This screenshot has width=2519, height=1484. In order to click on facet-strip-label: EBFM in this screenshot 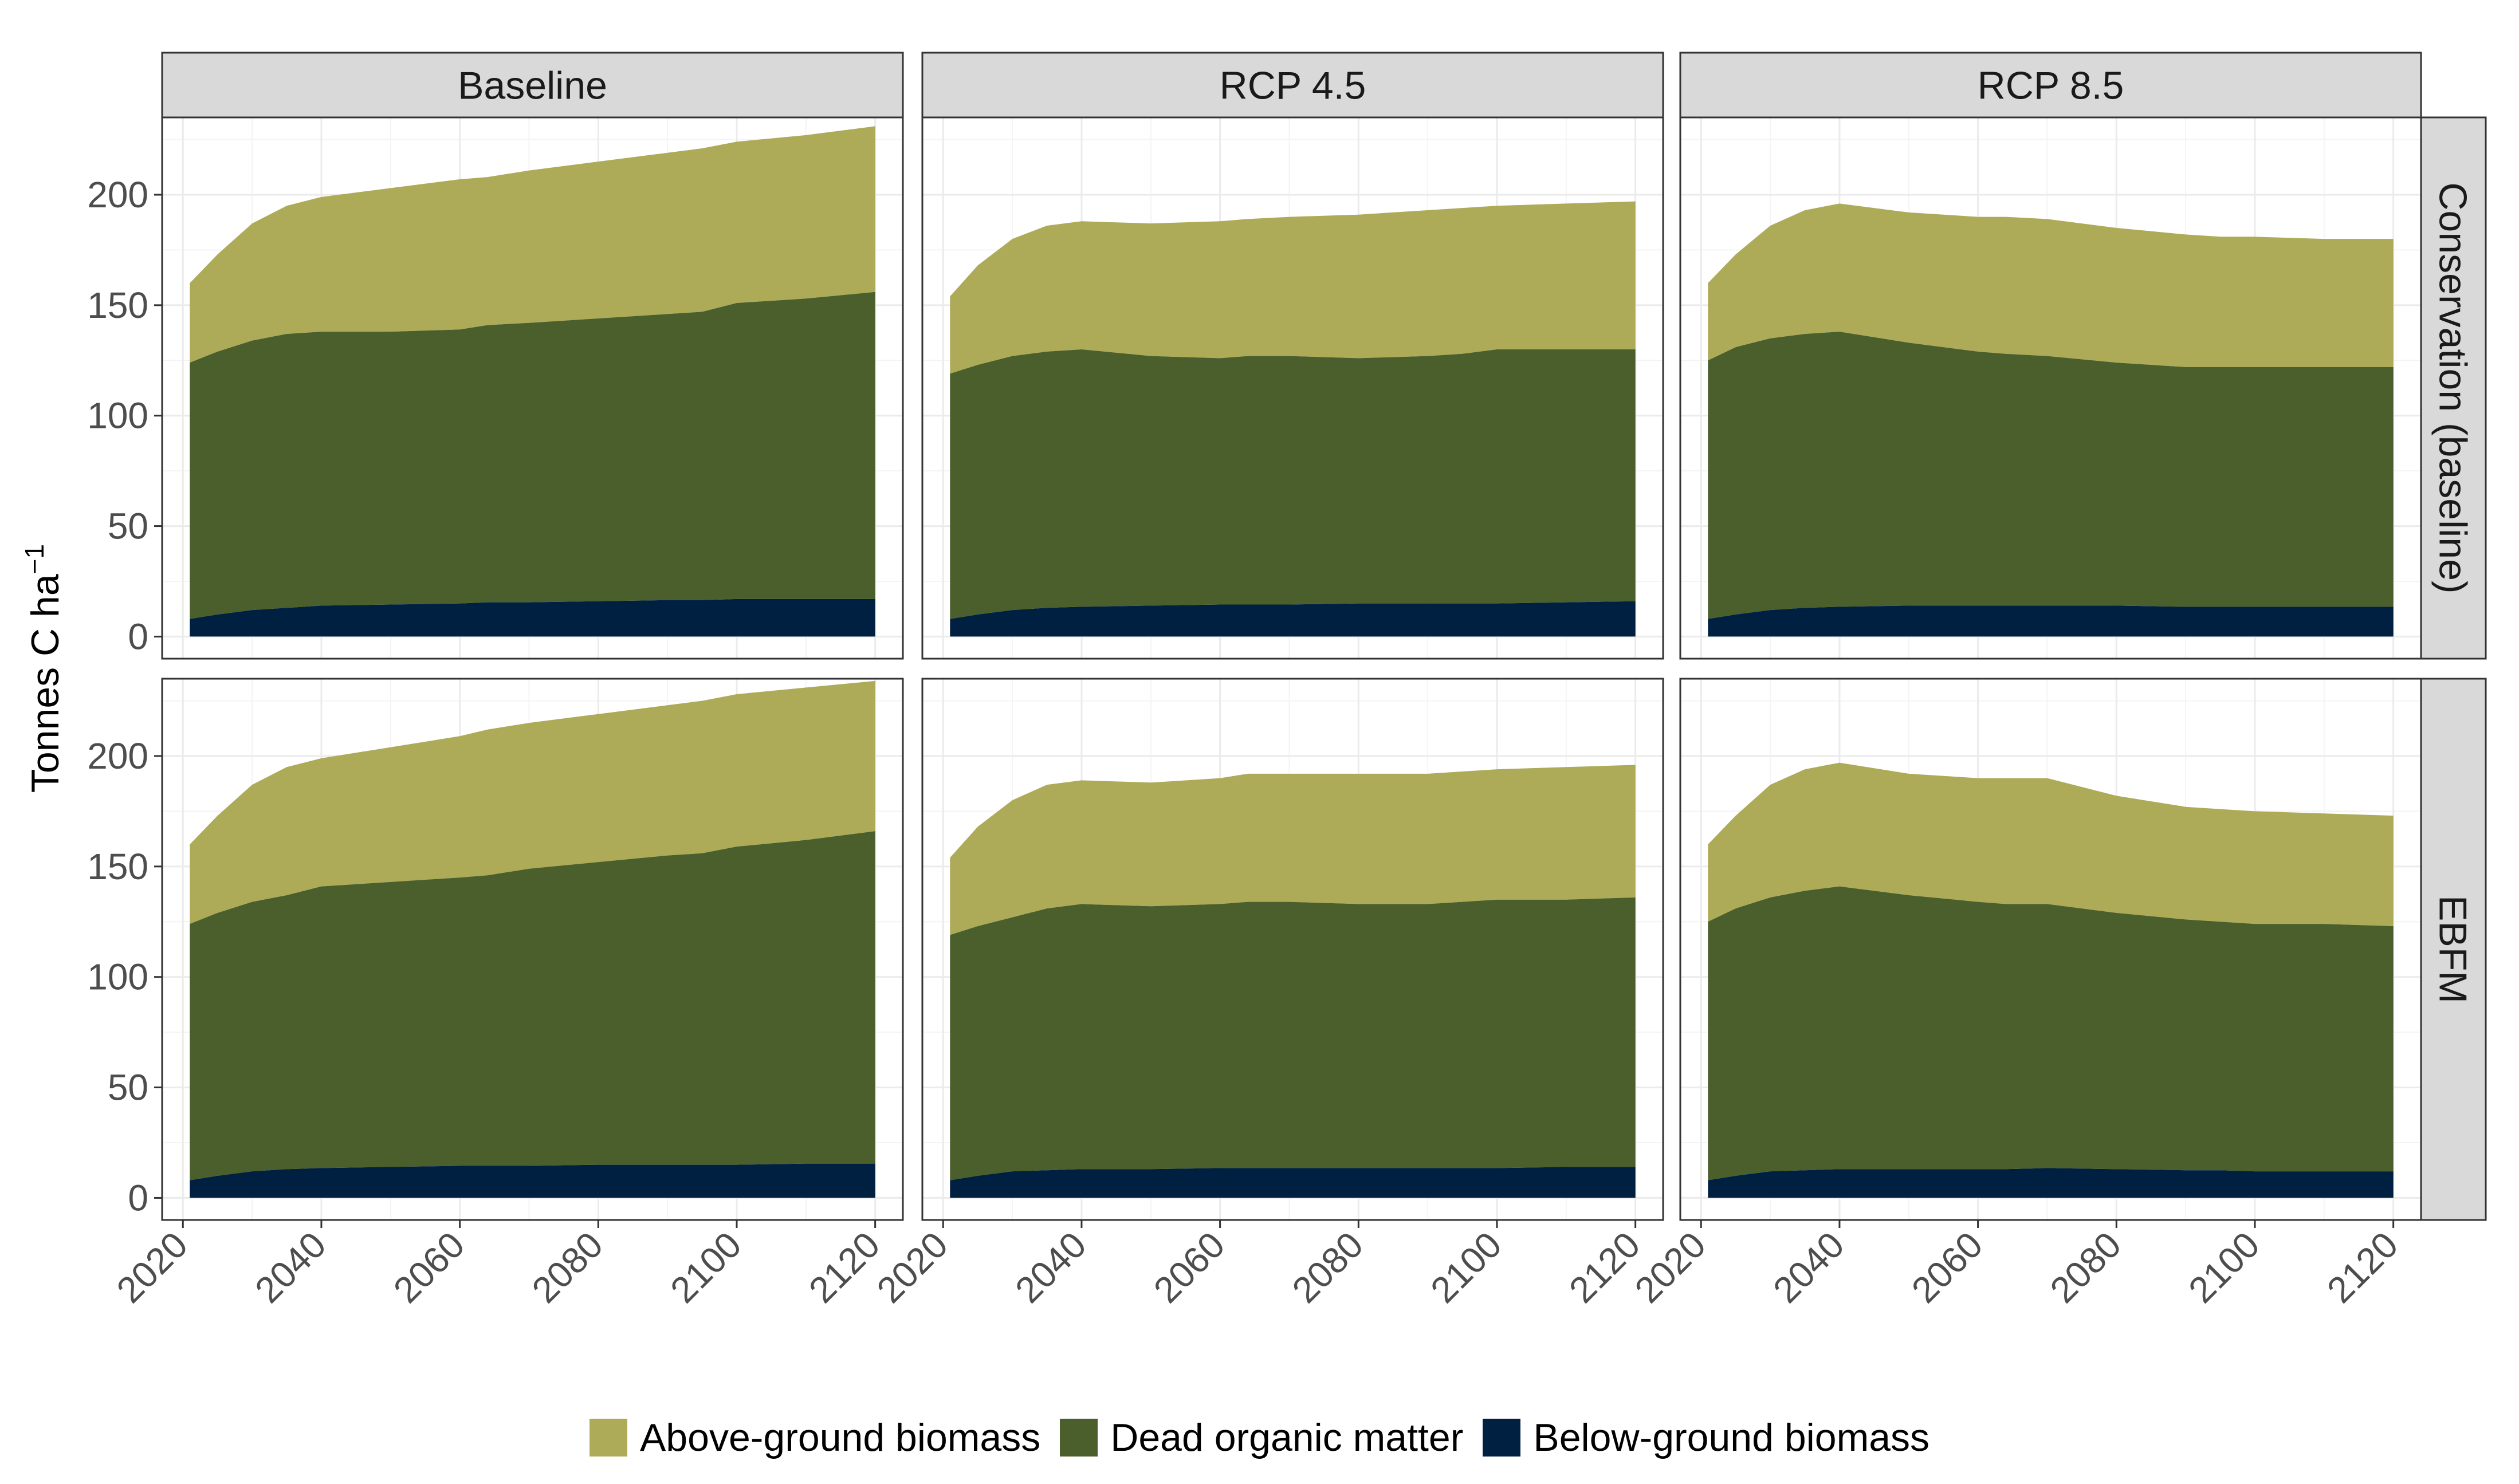, I will do `click(2453, 949)`.